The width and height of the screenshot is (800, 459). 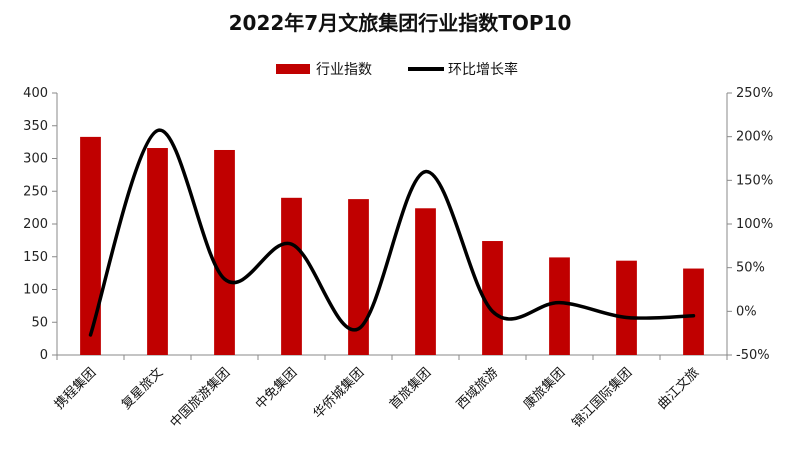 I want to click on y-tick-left-label: 0, so click(x=44, y=355).